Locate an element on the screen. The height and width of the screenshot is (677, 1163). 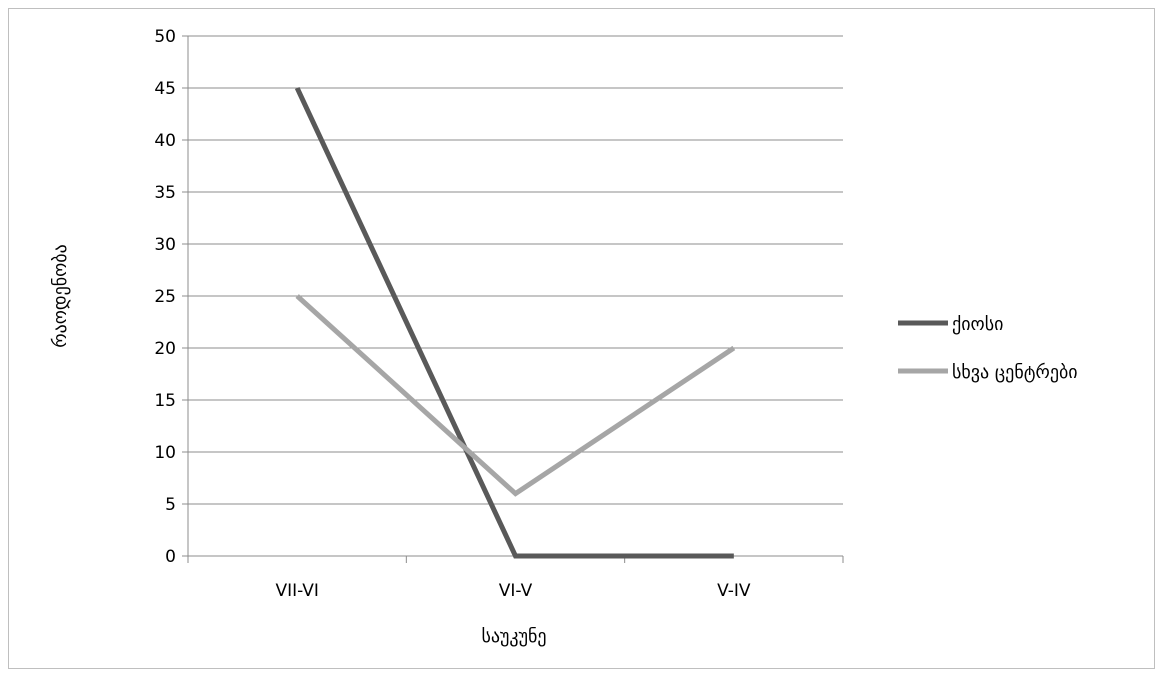
y-tick-label: 35 is located at coordinates (165, 193).